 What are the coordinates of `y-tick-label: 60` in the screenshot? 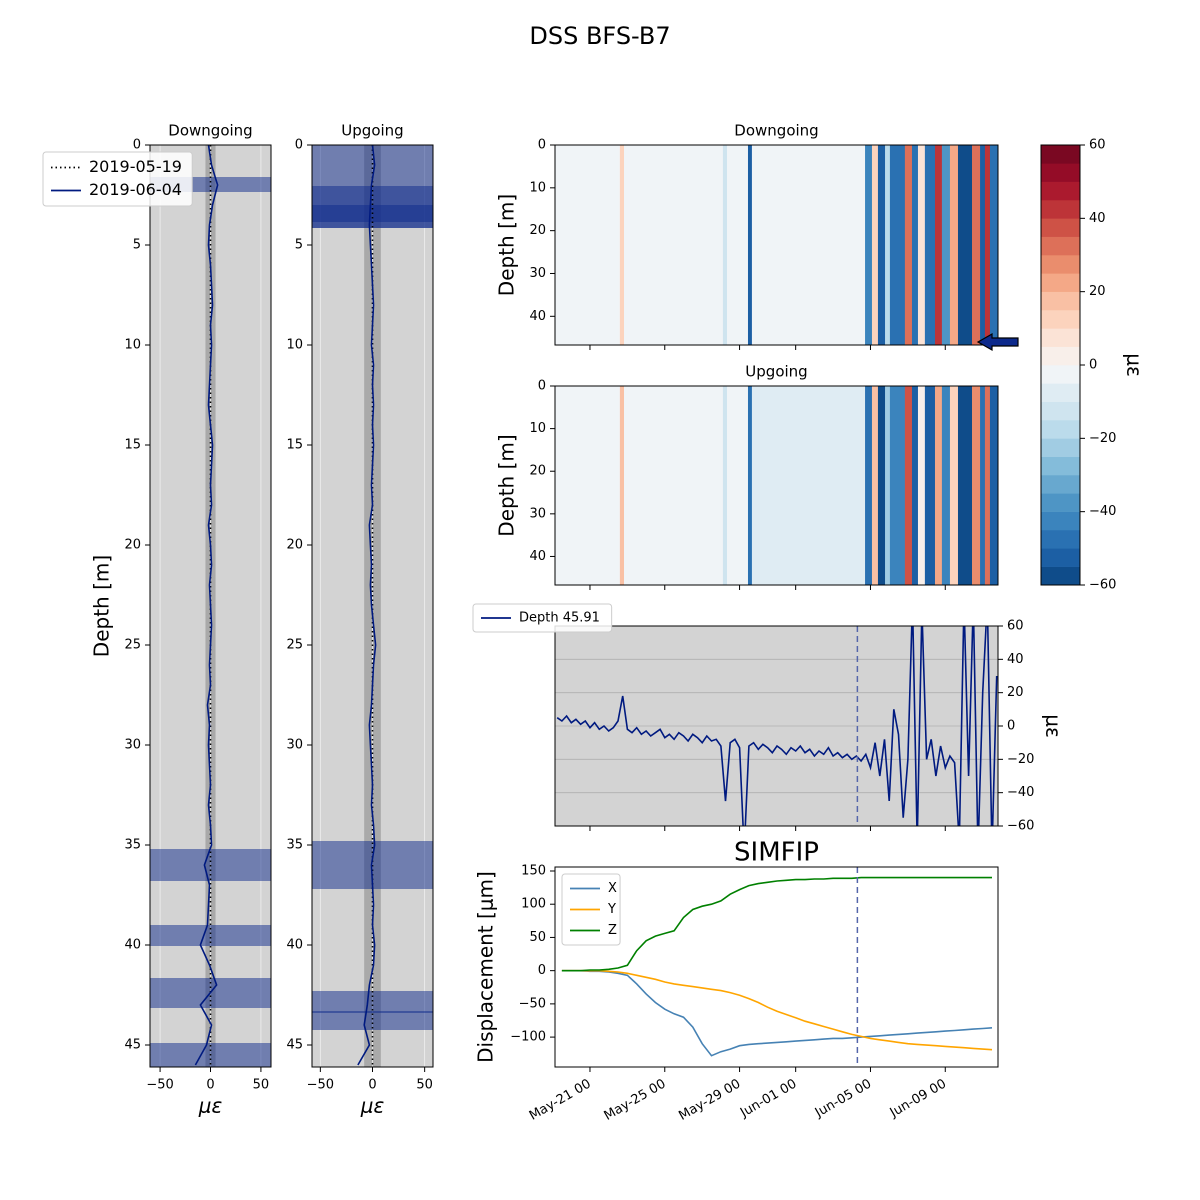 It's located at (1015, 626).